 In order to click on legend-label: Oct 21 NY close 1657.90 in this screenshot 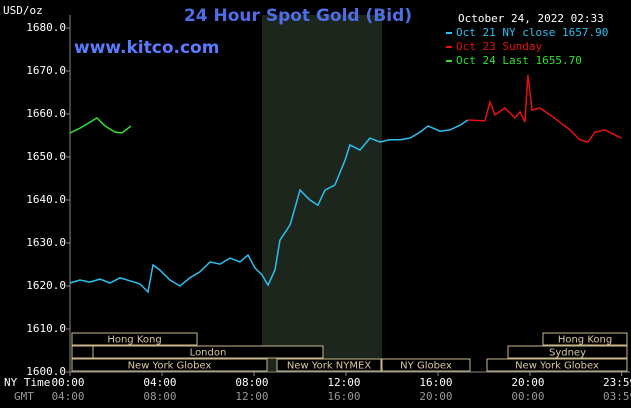, I will do `click(532, 32)`.